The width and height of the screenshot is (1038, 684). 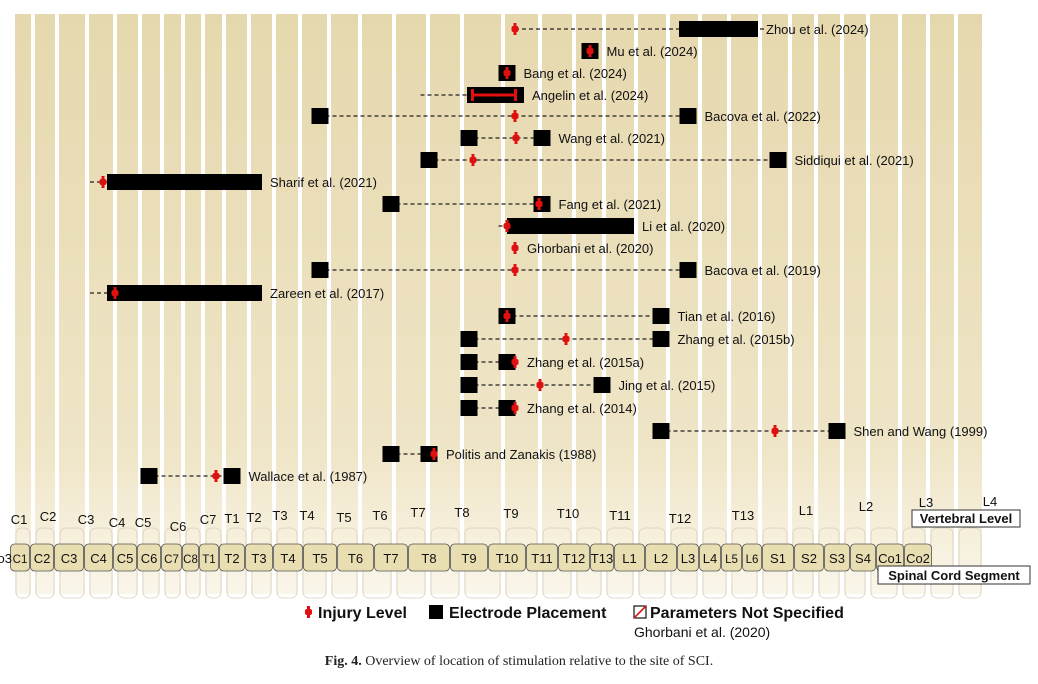 What do you see at coordinates (287, 558) in the screenshot?
I see `segment-label: T4` at bounding box center [287, 558].